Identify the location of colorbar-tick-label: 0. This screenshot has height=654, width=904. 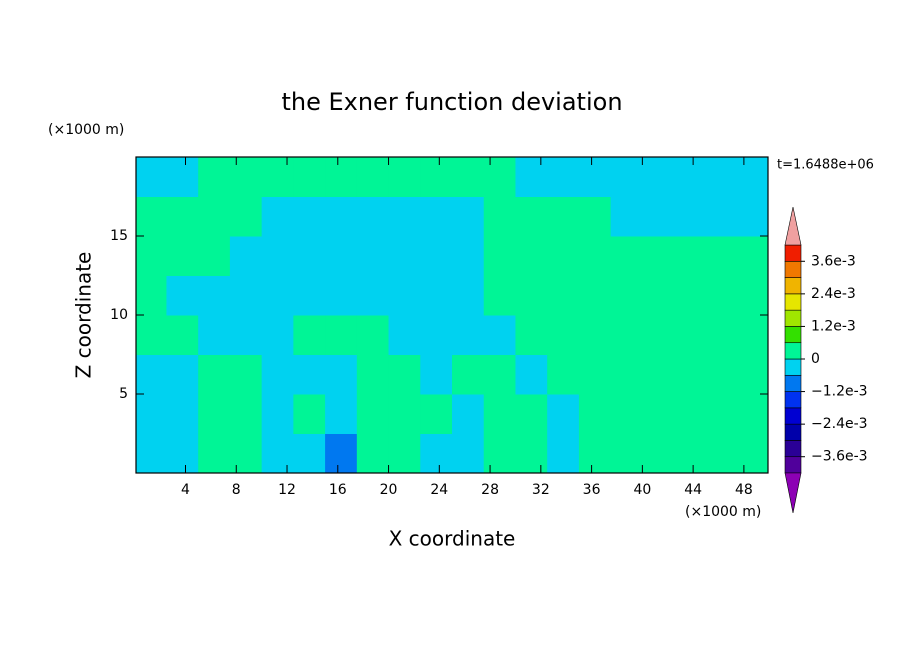
(815, 359).